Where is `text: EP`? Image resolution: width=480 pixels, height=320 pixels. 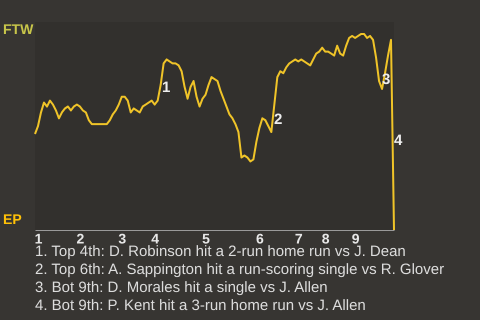 text: EP is located at coordinates (12, 219).